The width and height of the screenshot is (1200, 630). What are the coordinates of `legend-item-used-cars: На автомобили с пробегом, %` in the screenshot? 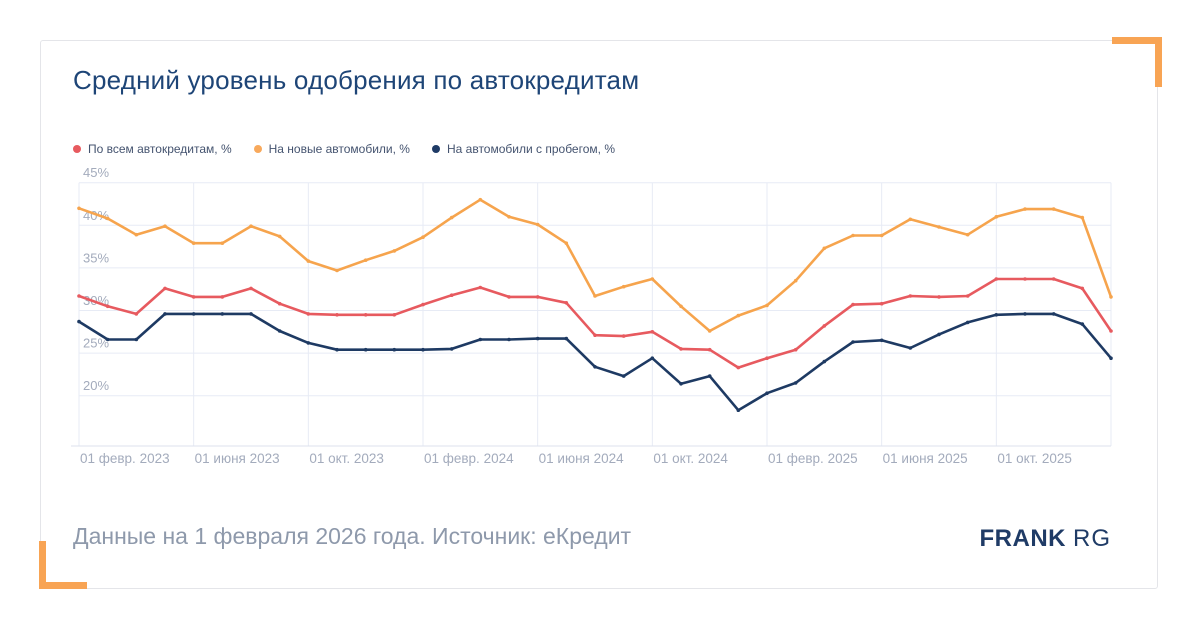 It's located at (523, 149).